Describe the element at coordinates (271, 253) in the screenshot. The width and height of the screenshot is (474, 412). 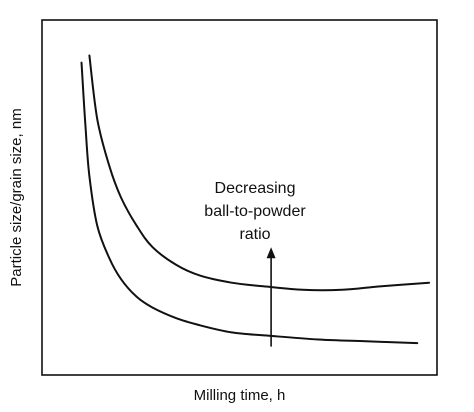
I see `annotation-arrowhead` at that location.